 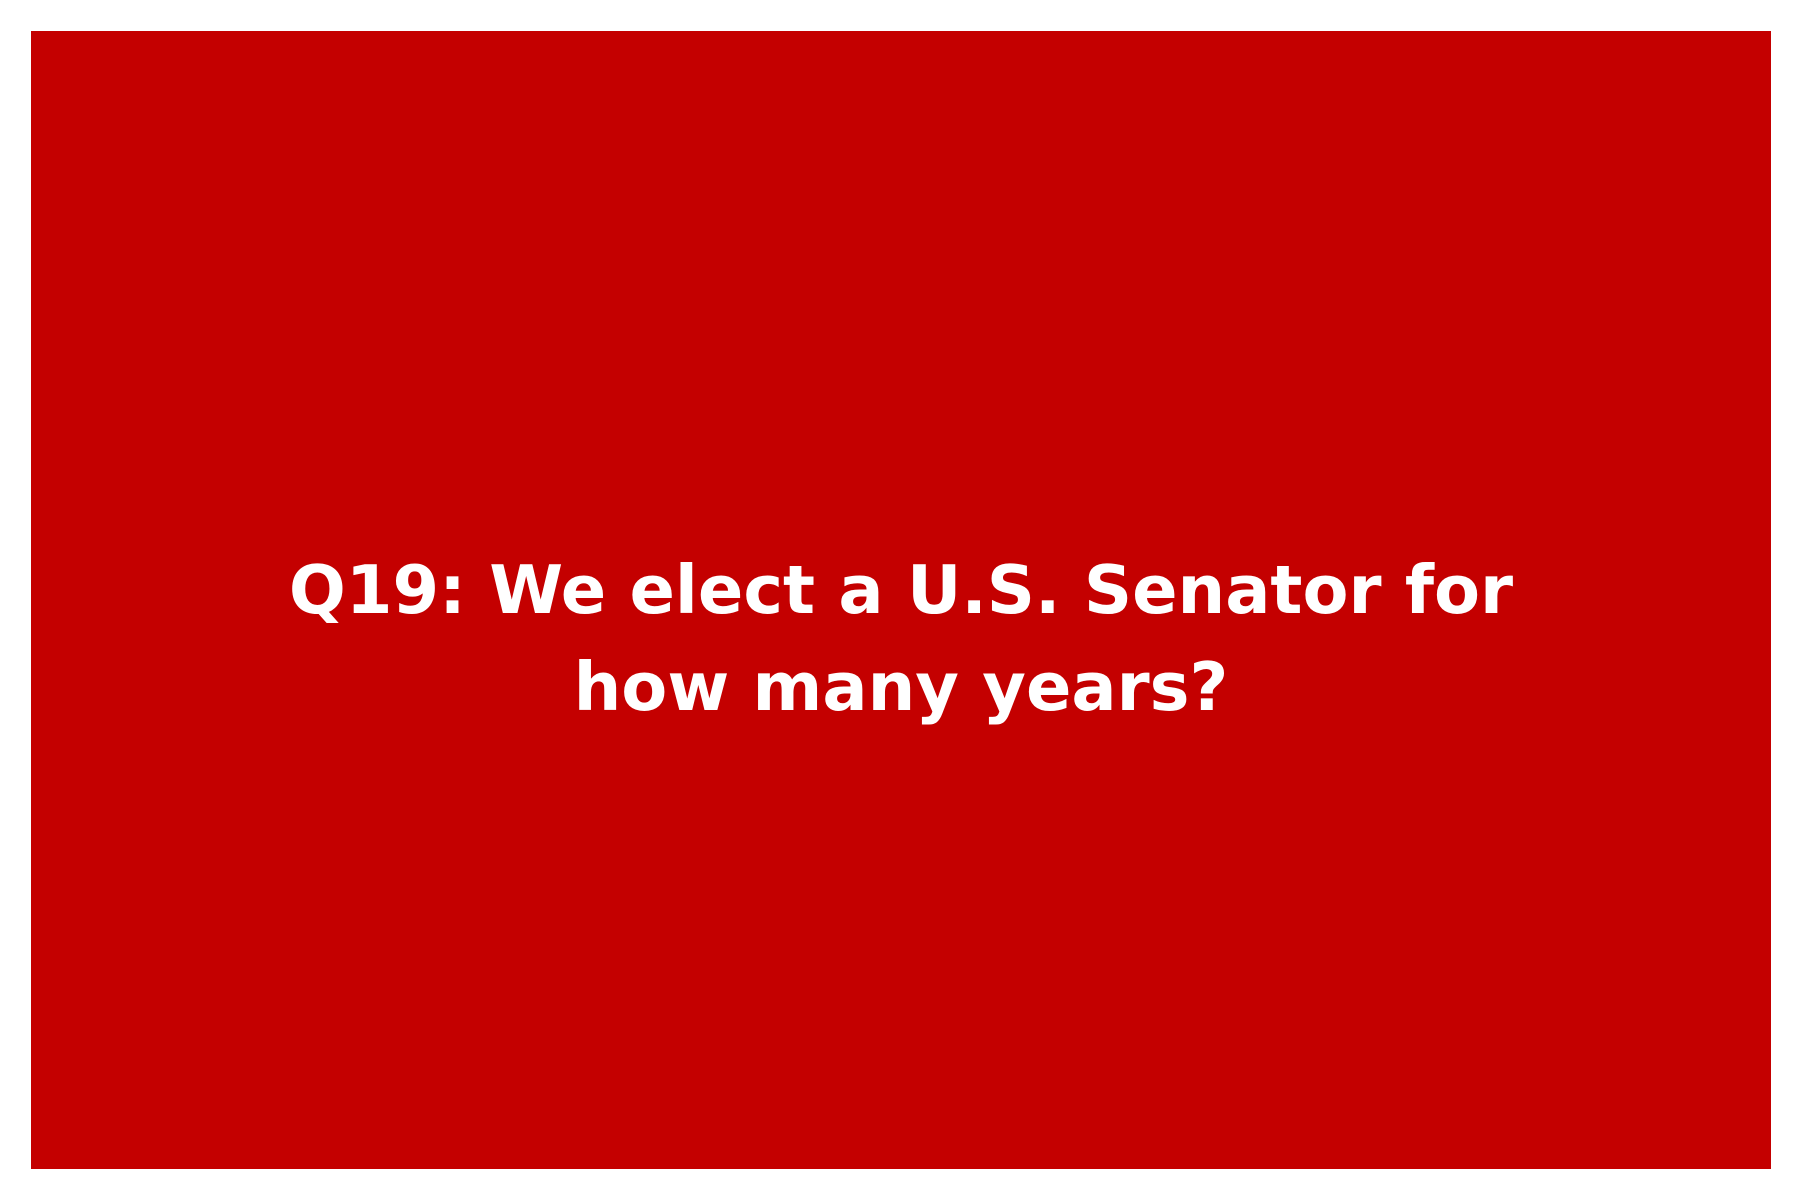 What do you see at coordinates (901, 687) in the screenshot?
I see `question-line-2: how many years?` at bounding box center [901, 687].